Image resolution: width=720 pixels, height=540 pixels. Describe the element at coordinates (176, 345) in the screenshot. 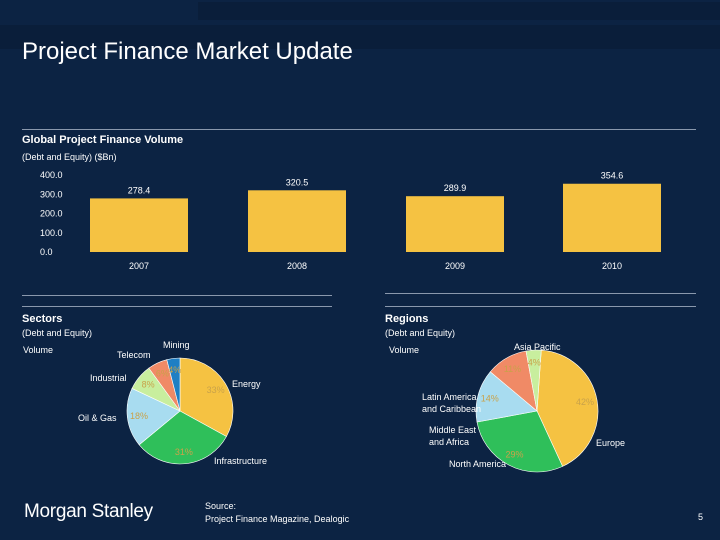

I see `sector-label-mining: Mining` at that location.